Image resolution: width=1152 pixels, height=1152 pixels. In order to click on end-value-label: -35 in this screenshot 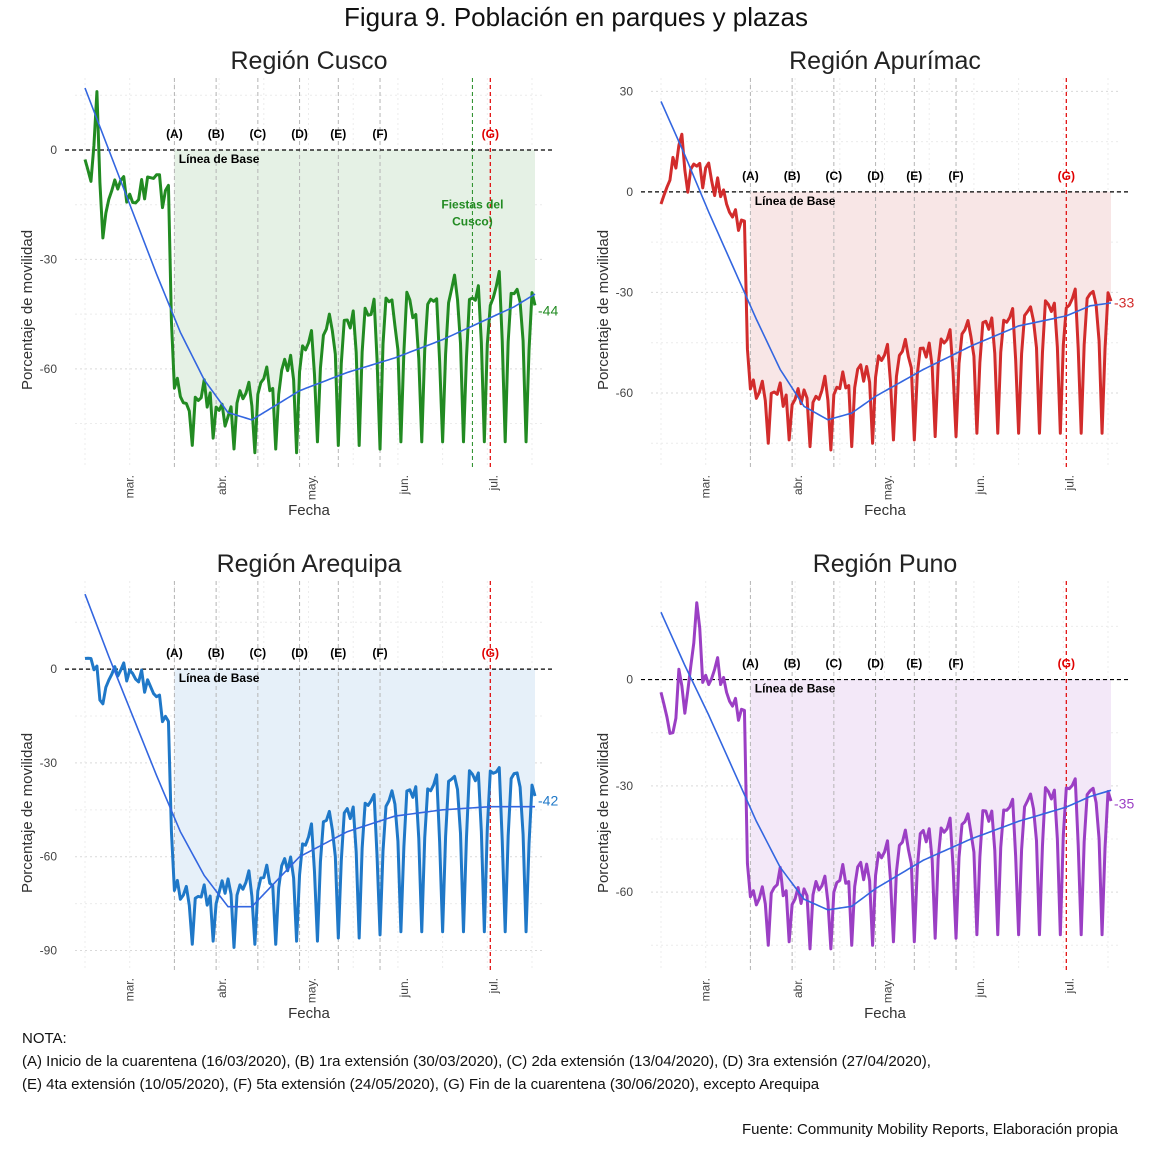, I will do `click(1124, 804)`.